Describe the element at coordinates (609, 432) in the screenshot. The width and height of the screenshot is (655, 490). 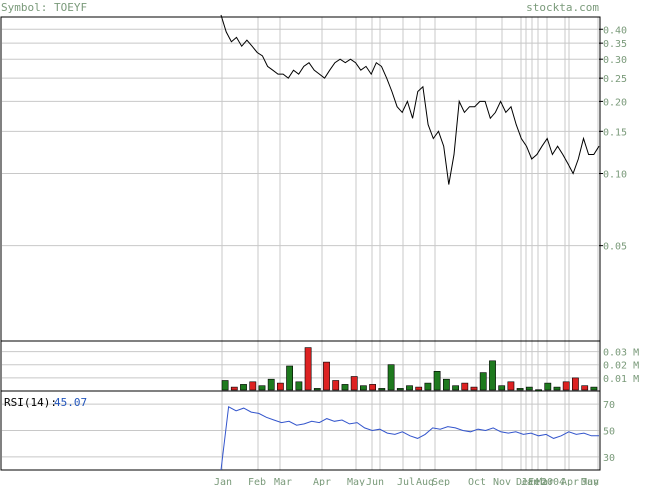
I see `rsi-y-tick-label: 50` at that location.